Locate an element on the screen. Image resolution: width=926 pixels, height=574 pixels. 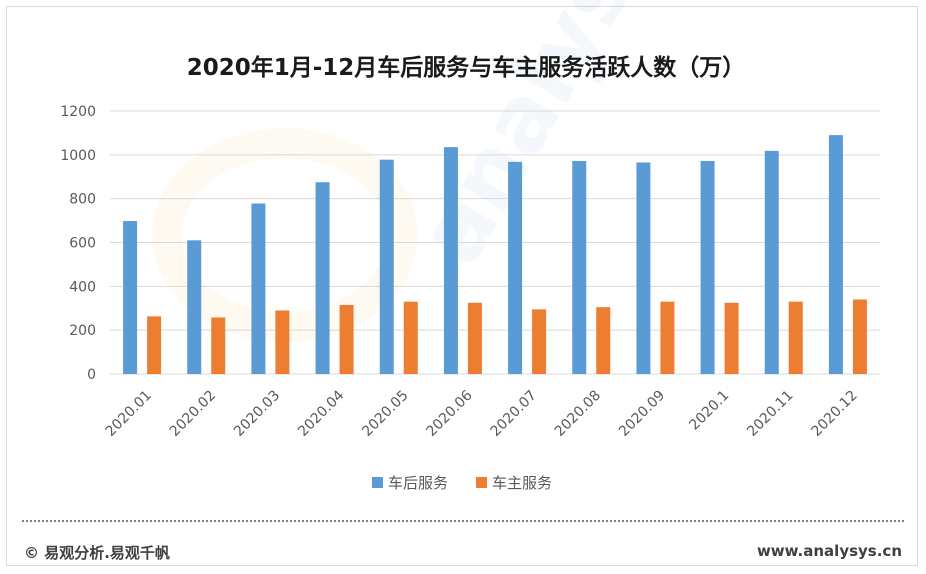
x-tick-label: 2020.03 is located at coordinates (257, 414).